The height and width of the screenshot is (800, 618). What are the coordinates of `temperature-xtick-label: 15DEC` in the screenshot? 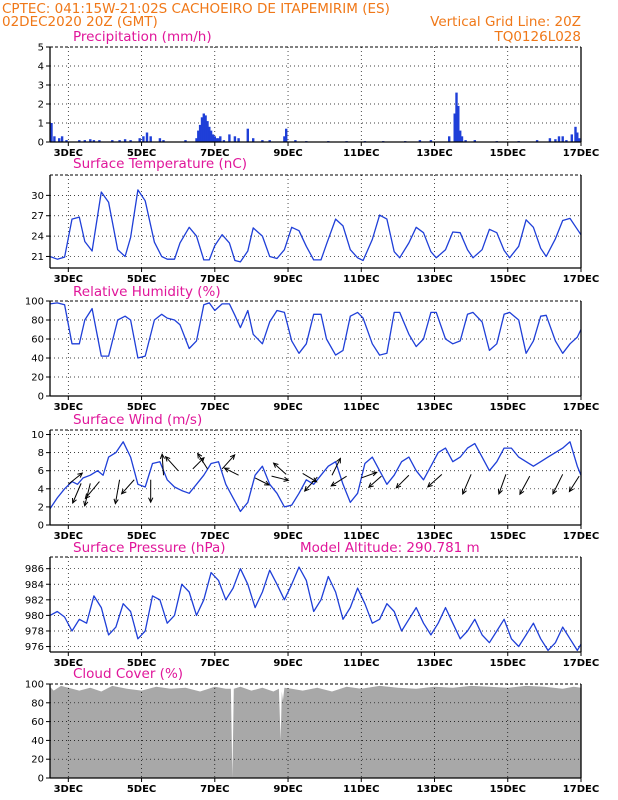 It's located at (508, 279).